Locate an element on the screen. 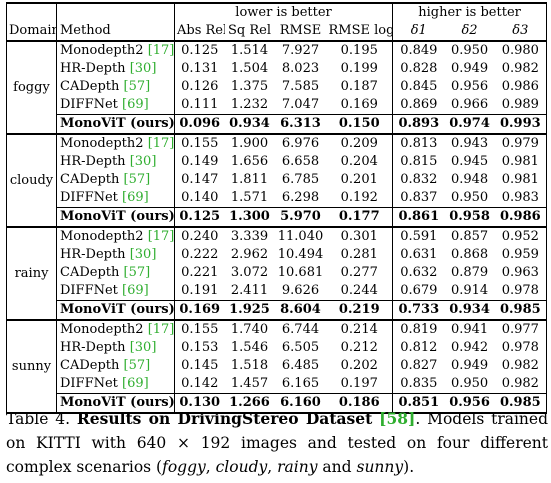 The height and width of the screenshot is (483, 551). value-cell: 0.943 is located at coordinates (469, 143).